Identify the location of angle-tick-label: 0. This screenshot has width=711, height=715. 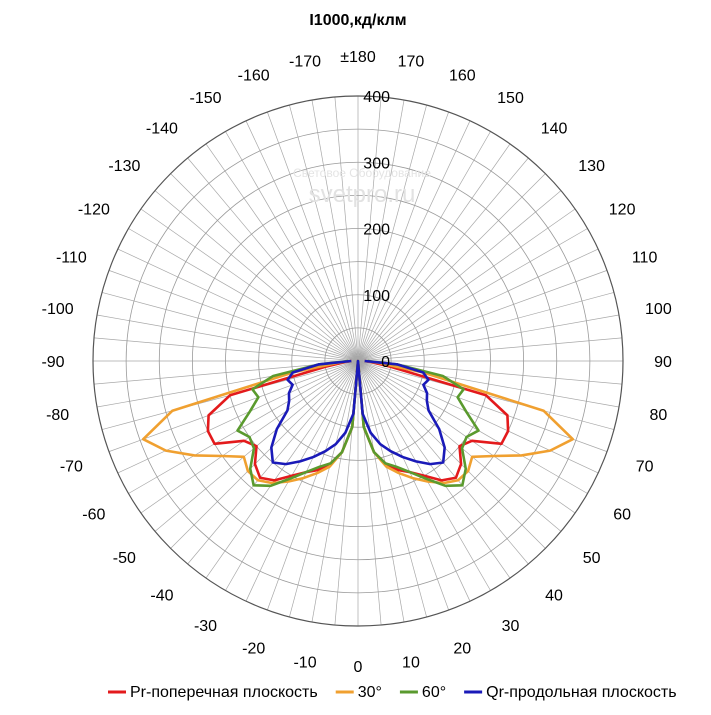
(358, 667).